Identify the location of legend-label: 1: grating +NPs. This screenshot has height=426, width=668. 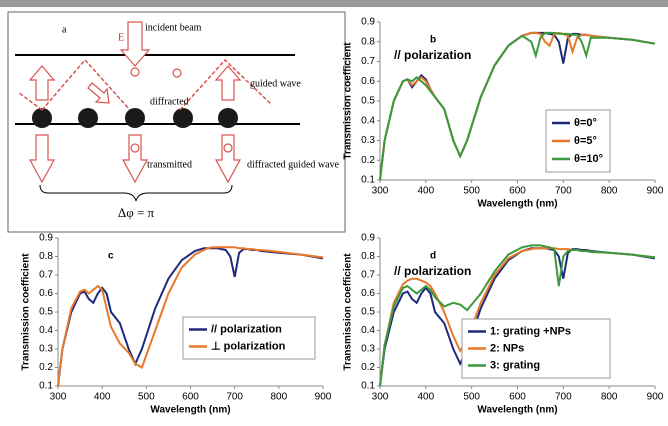
(530, 331).